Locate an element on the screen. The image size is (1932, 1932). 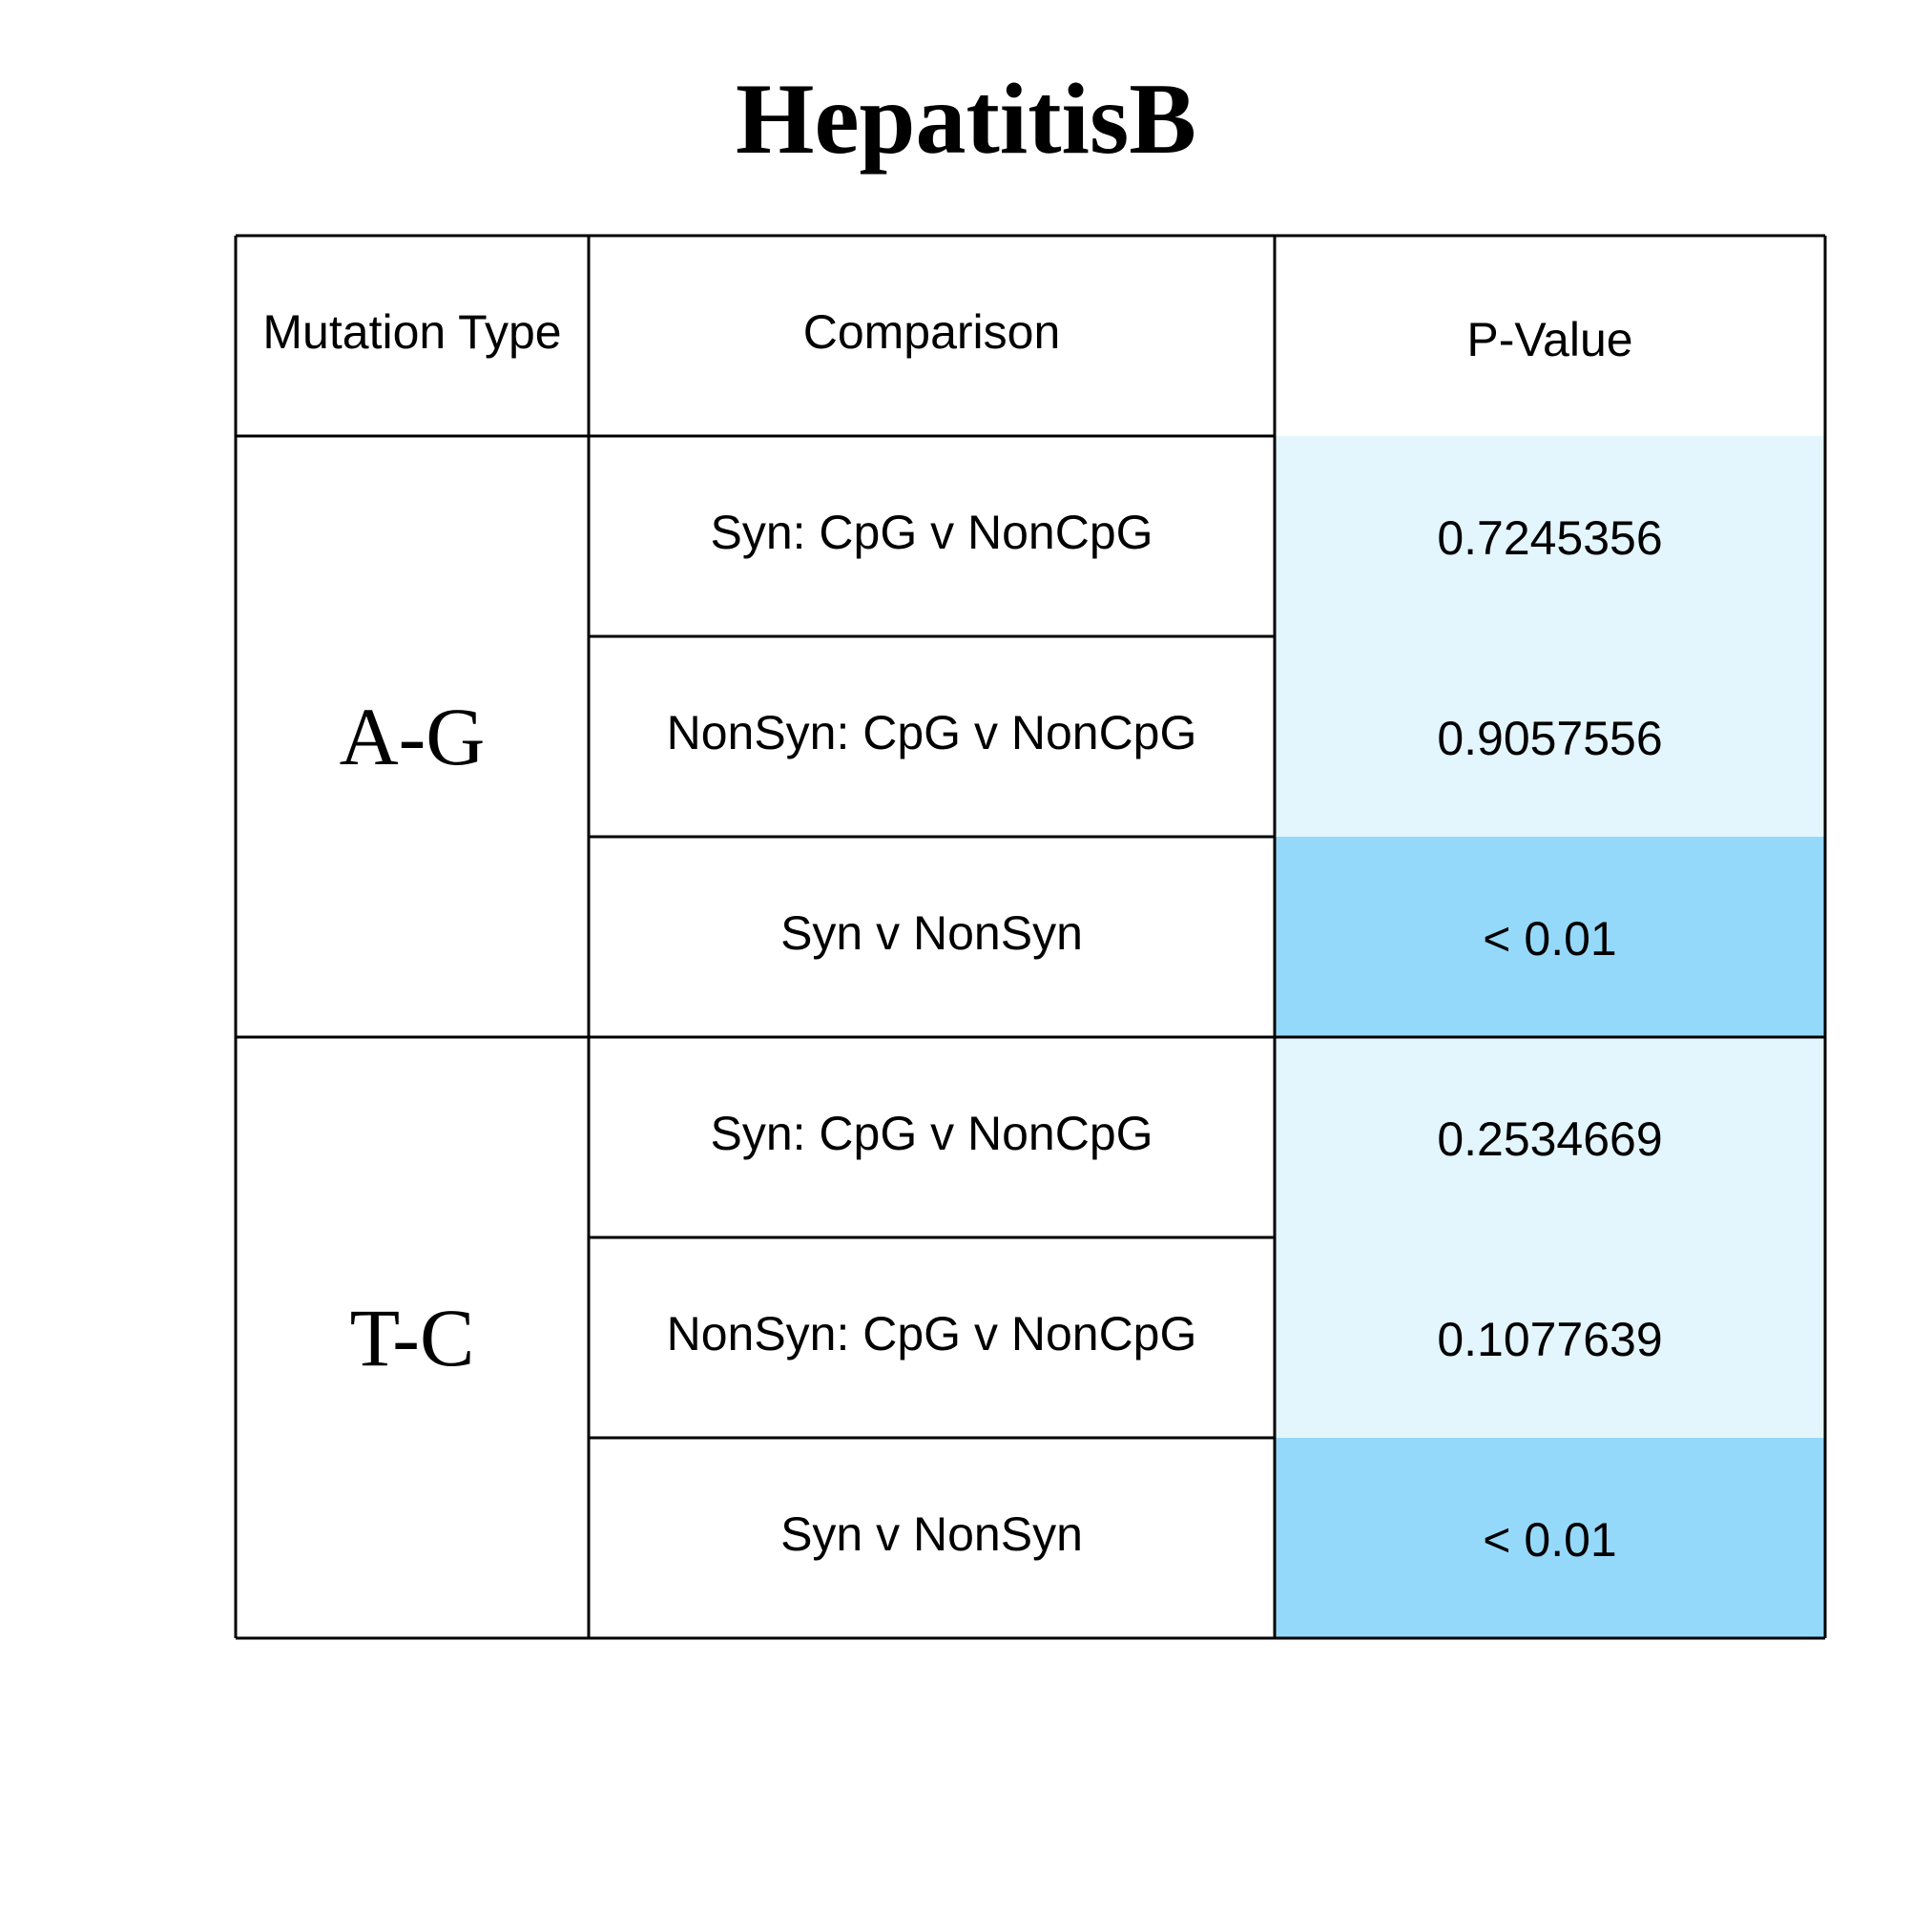
p-value-label: 0.9057556 is located at coordinates (1549, 738).